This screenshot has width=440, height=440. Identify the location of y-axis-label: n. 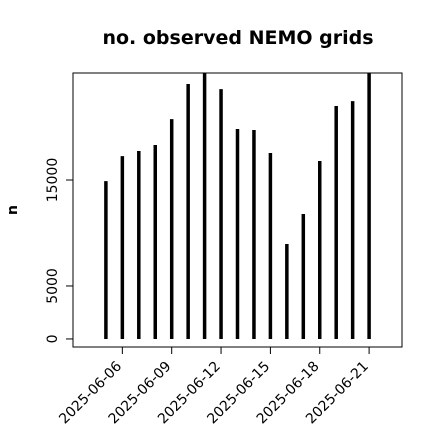
(13, 210).